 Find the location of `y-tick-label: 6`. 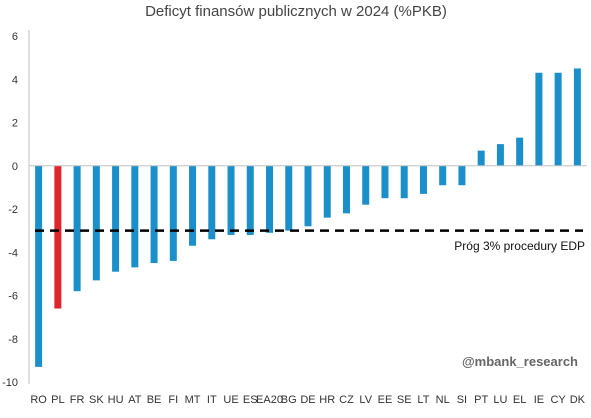

y-tick-label: 6 is located at coordinates (15, 37).